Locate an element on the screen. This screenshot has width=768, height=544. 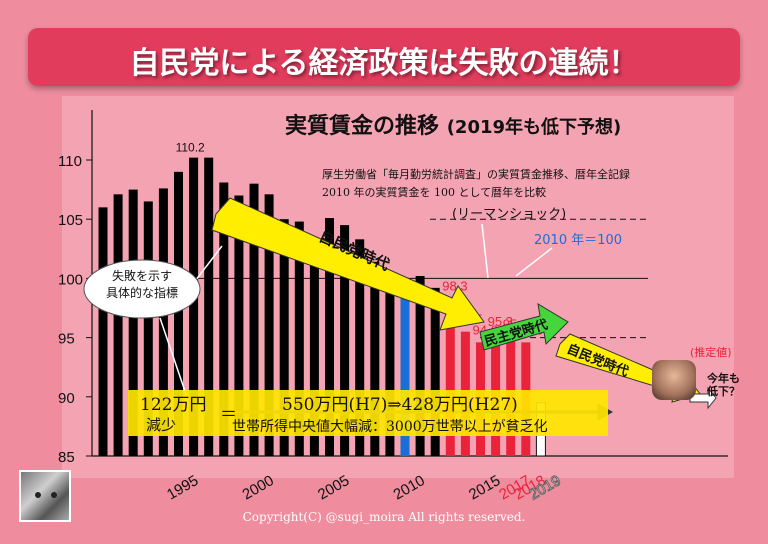
callout-line-1: 失敗を示す is located at coordinates (141, 276).